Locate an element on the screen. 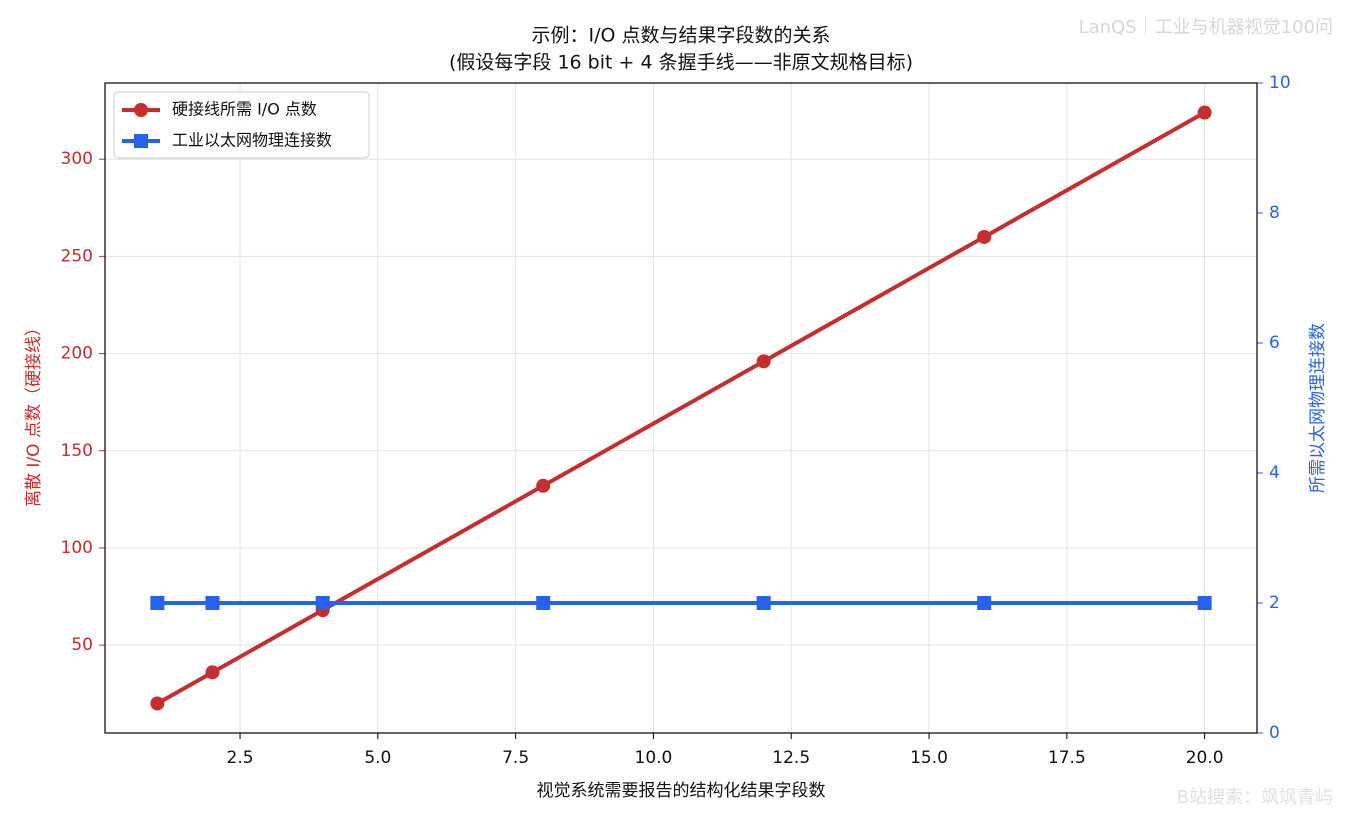 This screenshot has width=1350, height=825. x-tick-label: 15.0 is located at coordinates (929, 758).